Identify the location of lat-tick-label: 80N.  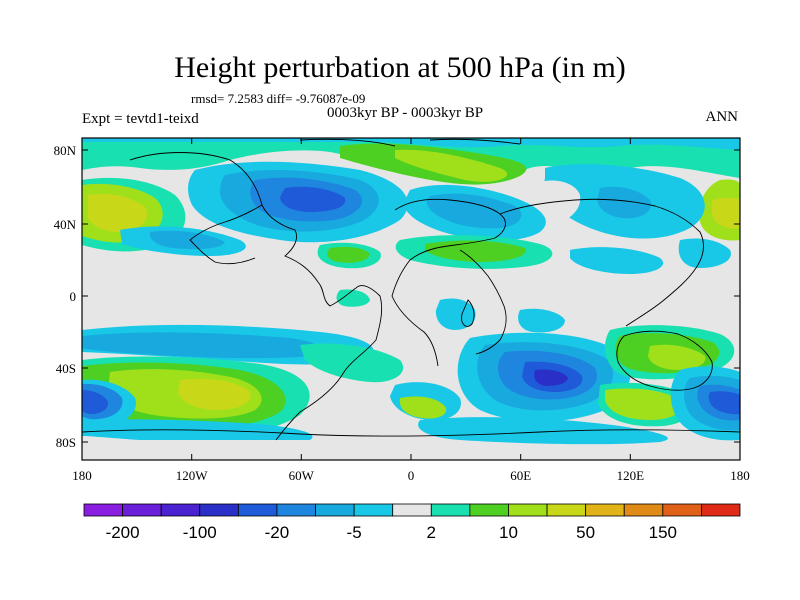
(65, 150).